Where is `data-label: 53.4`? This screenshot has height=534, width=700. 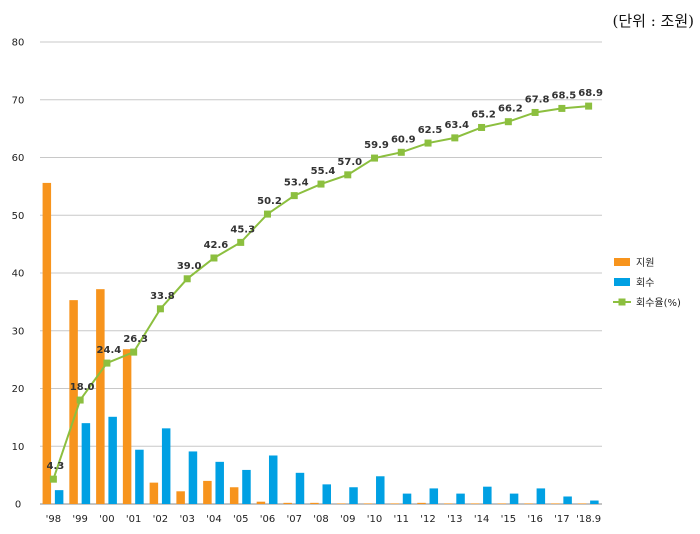
data-label: 53.4 is located at coordinates (296, 183).